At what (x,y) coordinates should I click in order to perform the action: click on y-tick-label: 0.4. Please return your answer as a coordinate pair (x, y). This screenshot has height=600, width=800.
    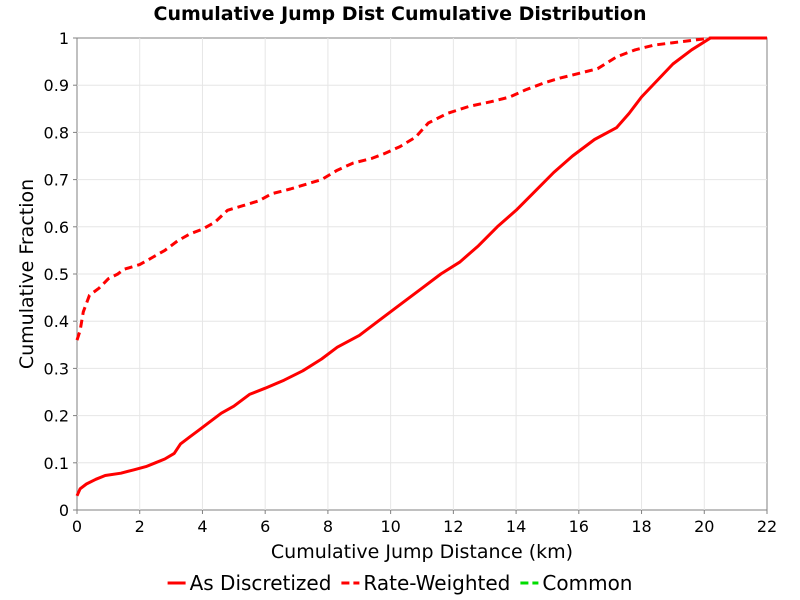
    Looking at the image, I should click on (56, 321).